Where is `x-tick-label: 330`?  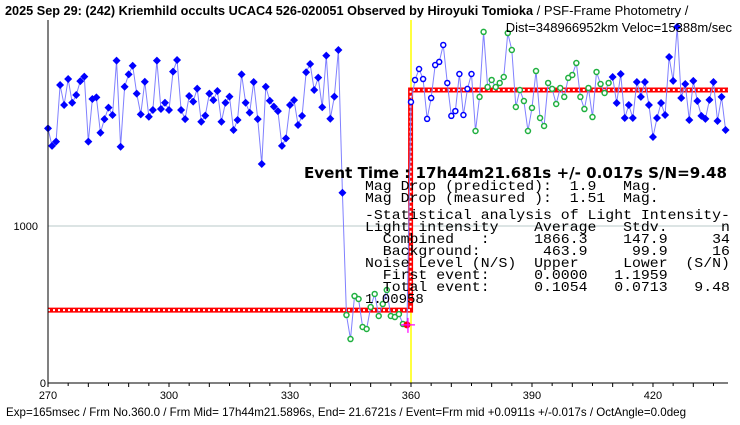 x-tick-label: 330 is located at coordinates (290, 396).